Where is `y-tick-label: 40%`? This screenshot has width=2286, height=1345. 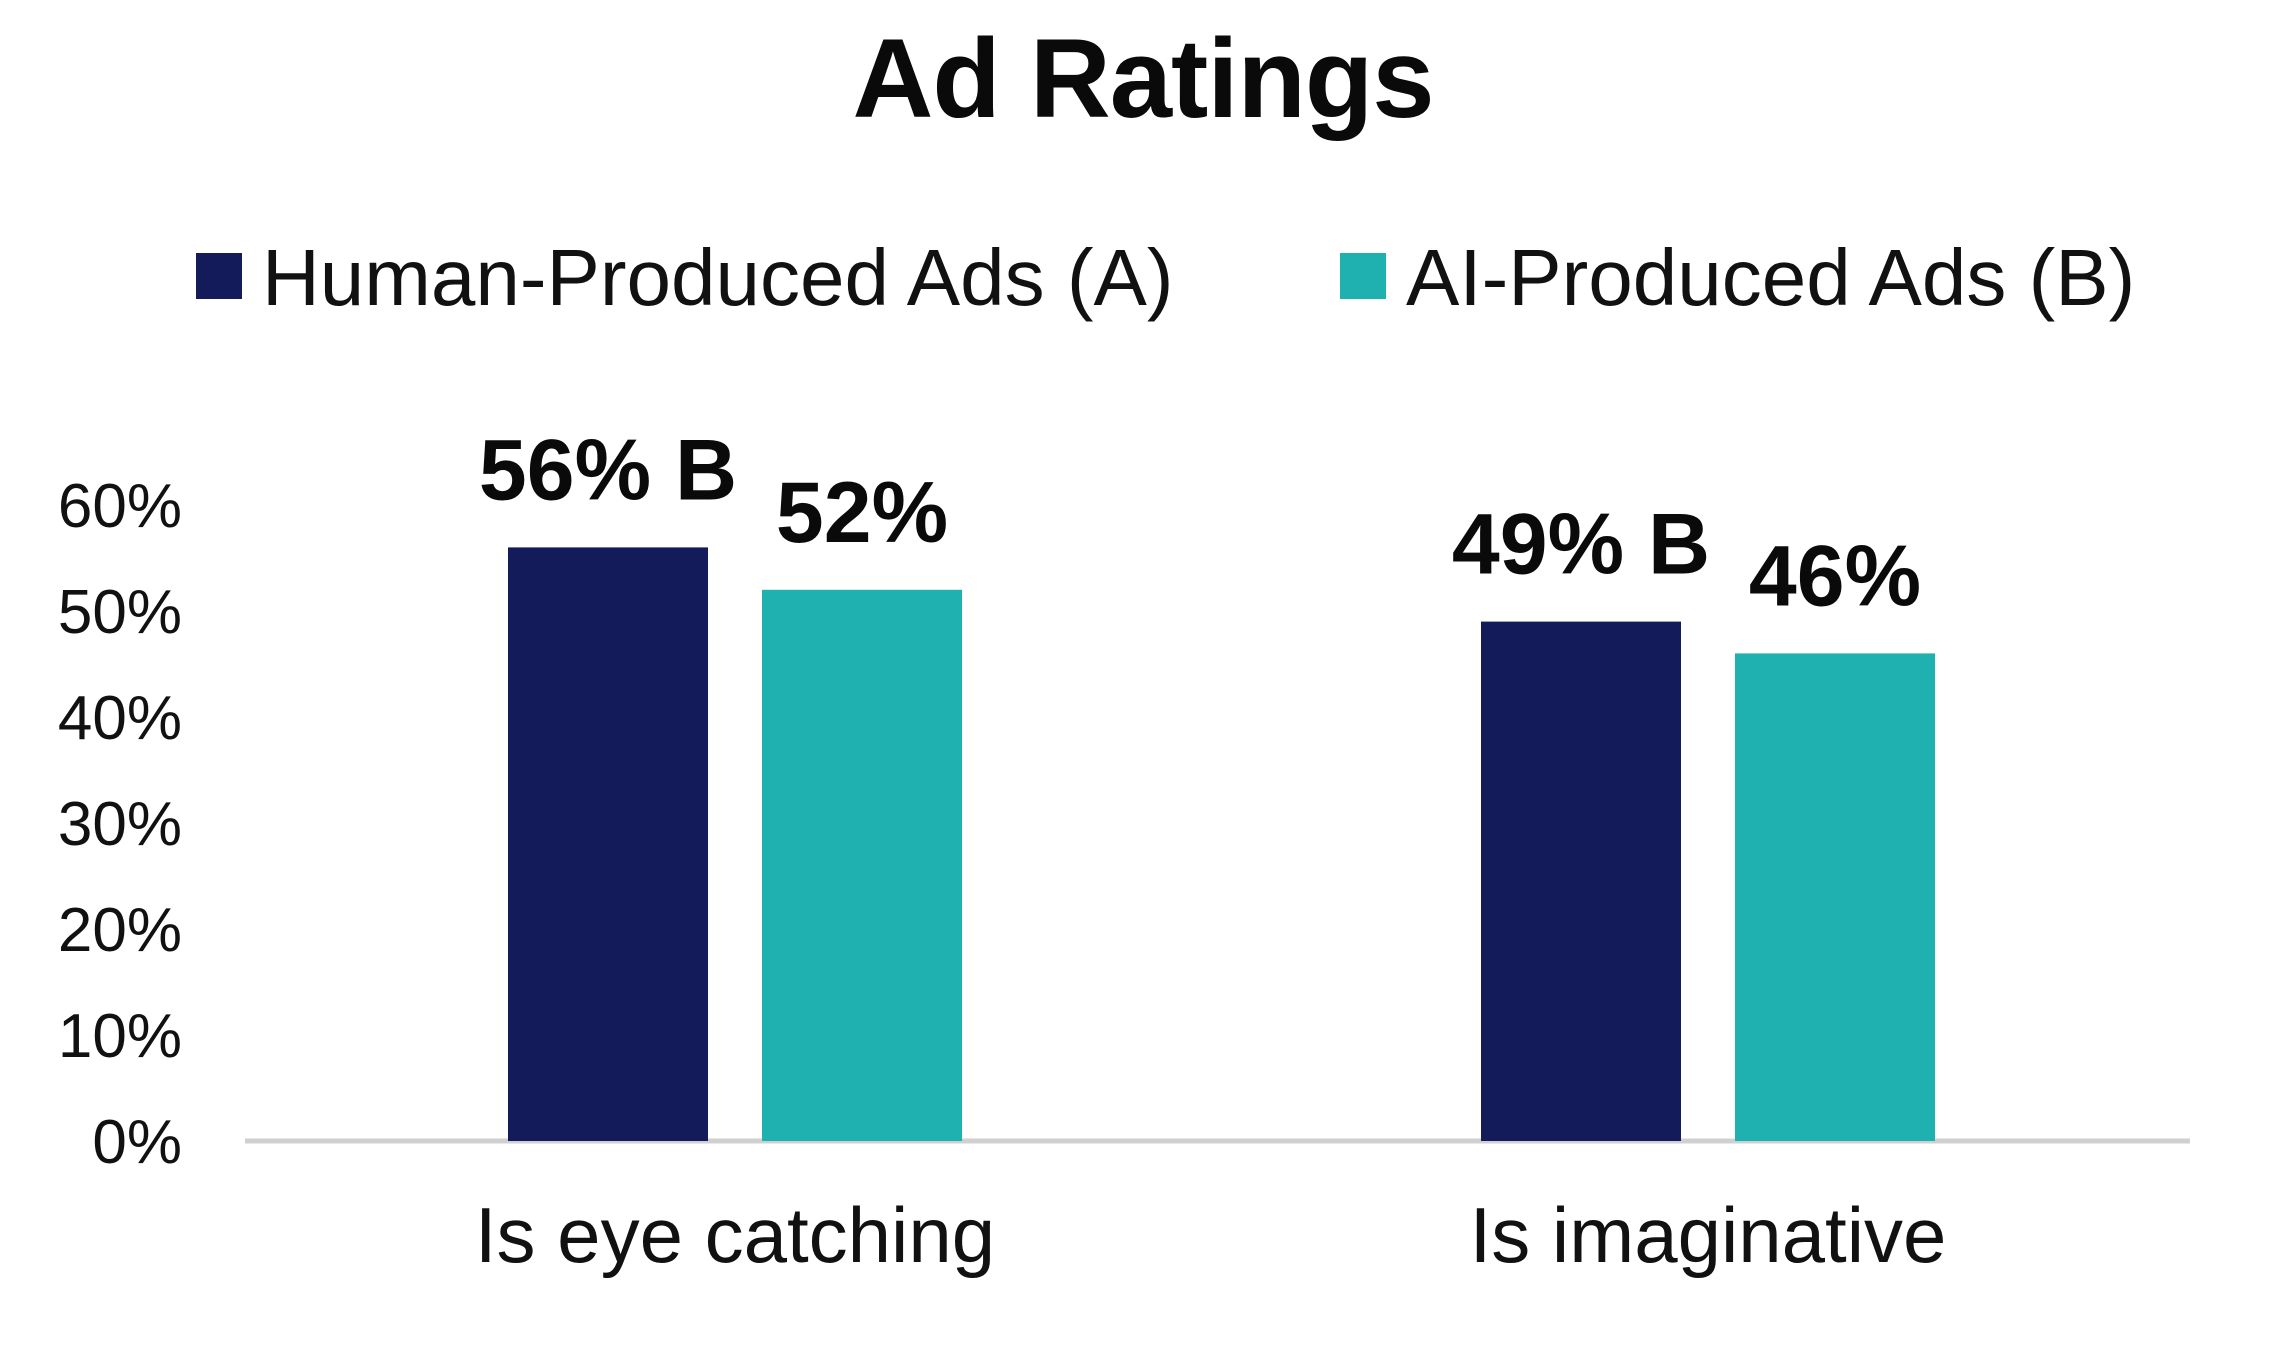
y-tick-label: 40% is located at coordinates (120, 718).